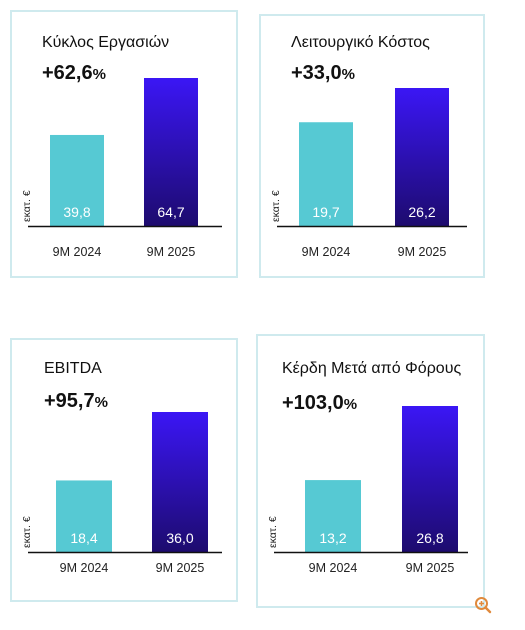 The image size is (525, 630). Describe the element at coordinates (67, 73) in the screenshot. I see `change-value: +62,6` at that location.